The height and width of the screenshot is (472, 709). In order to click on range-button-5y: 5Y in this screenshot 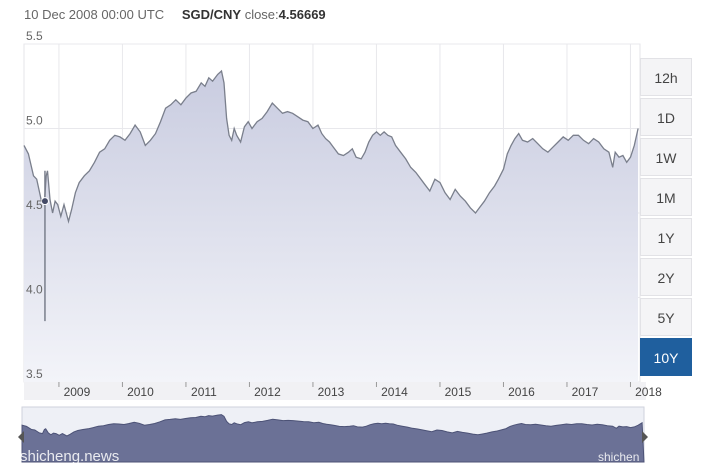, I will do `click(666, 317)`.